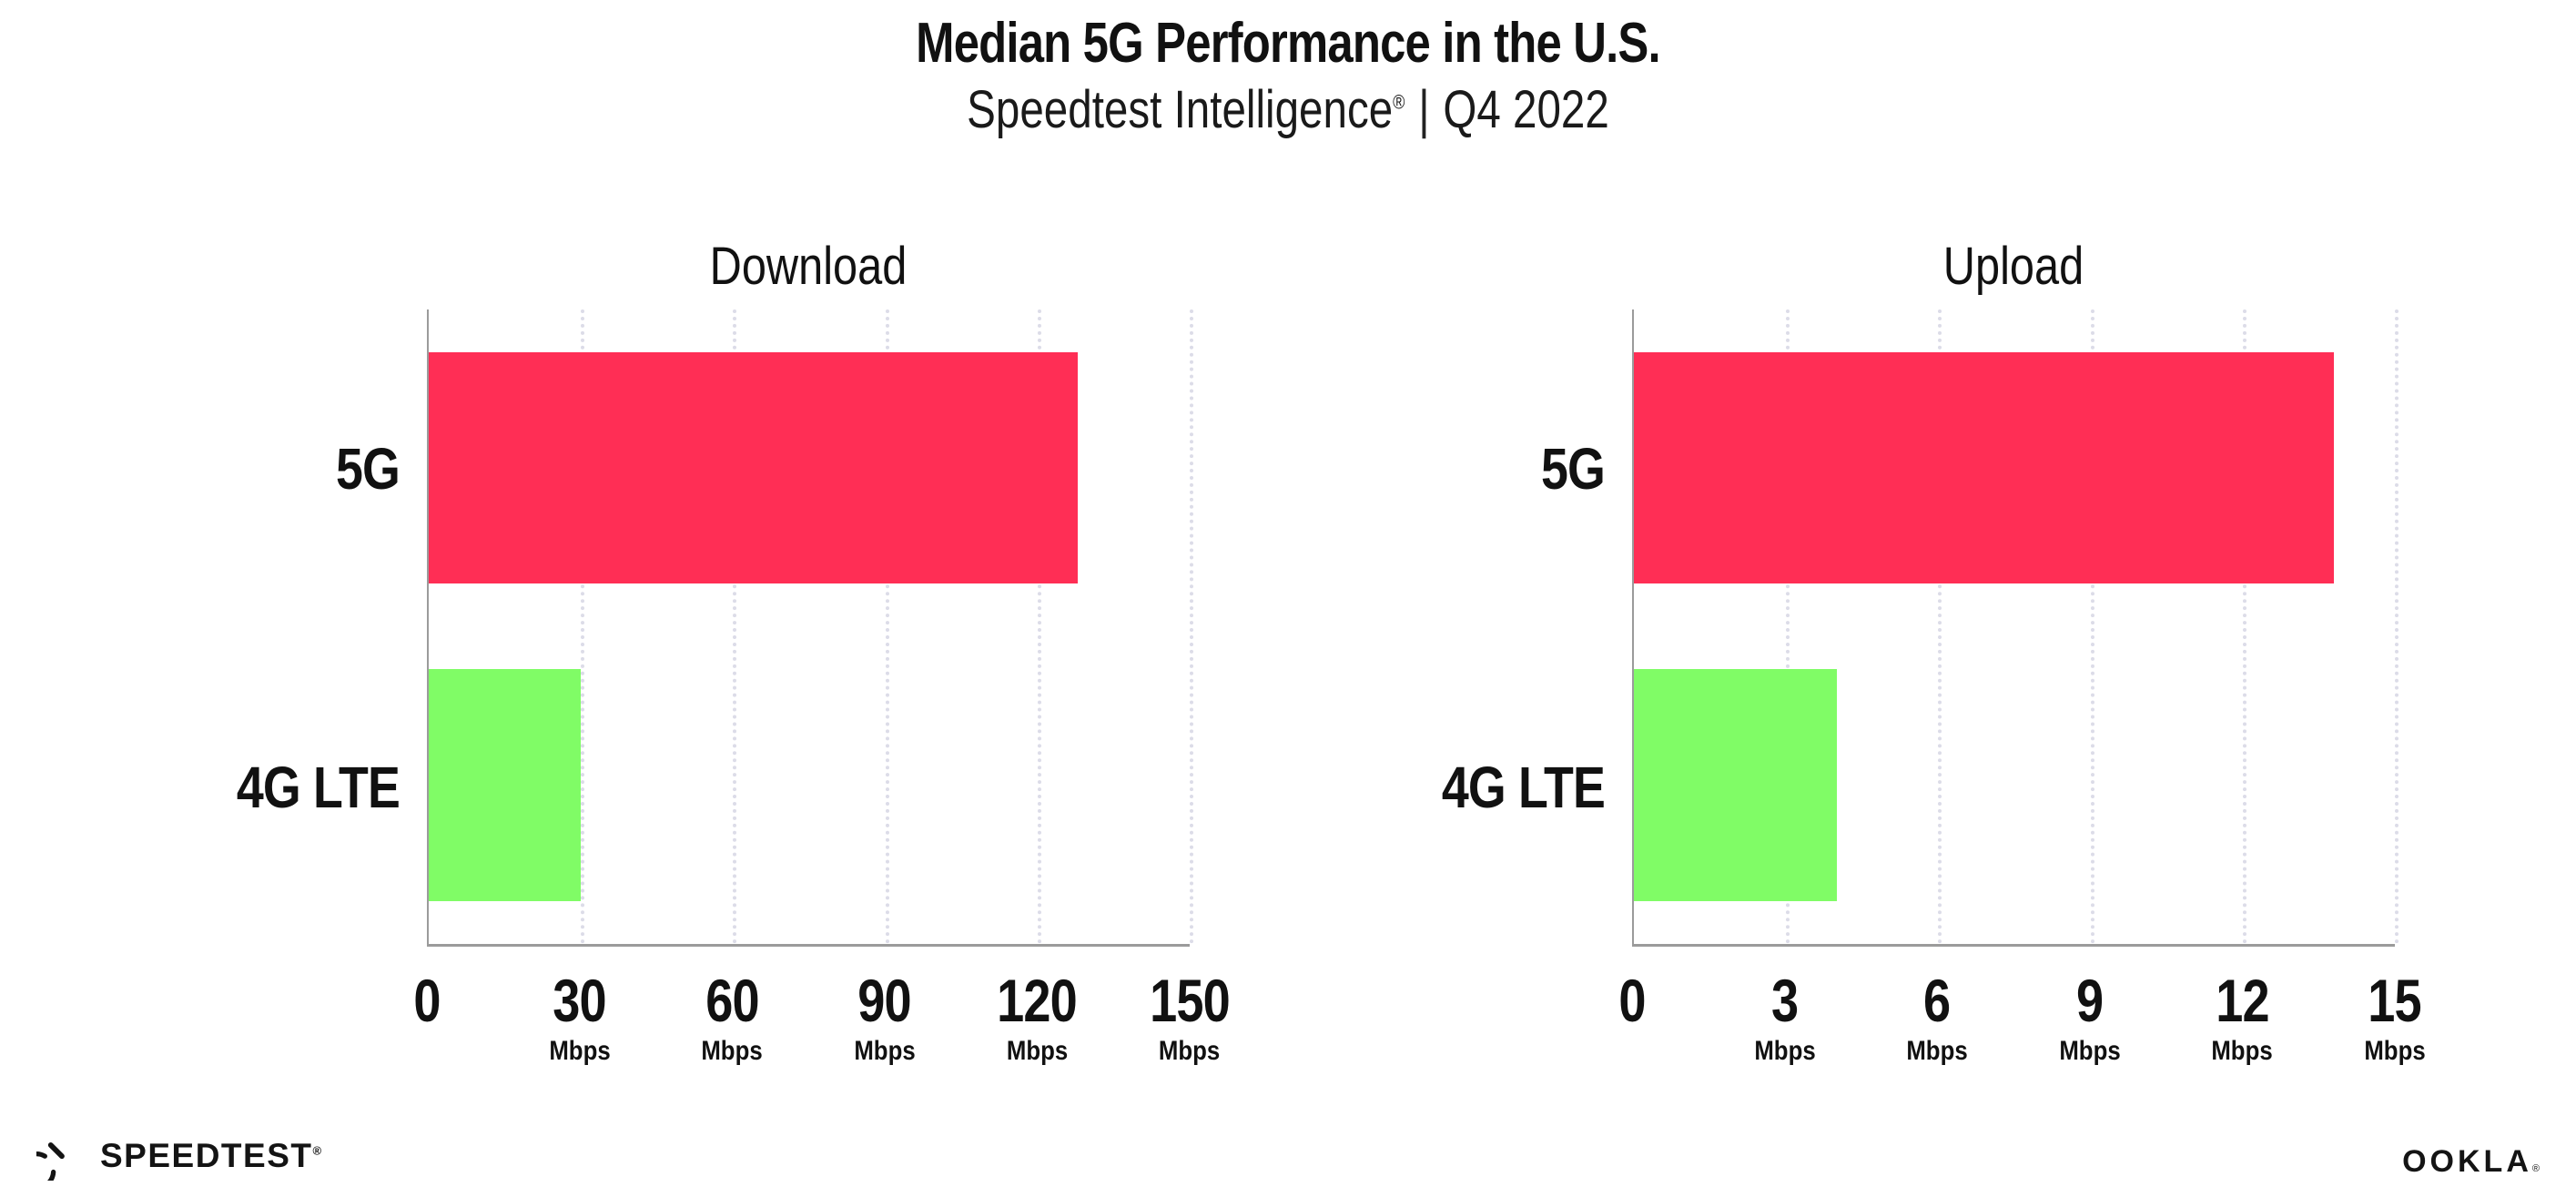 Image resolution: width=2576 pixels, height=1197 pixels. What do you see at coordinates (579, 1000) in the screenshot?
I see `x-tick-value: 30` at bounding box center [579, 1000].